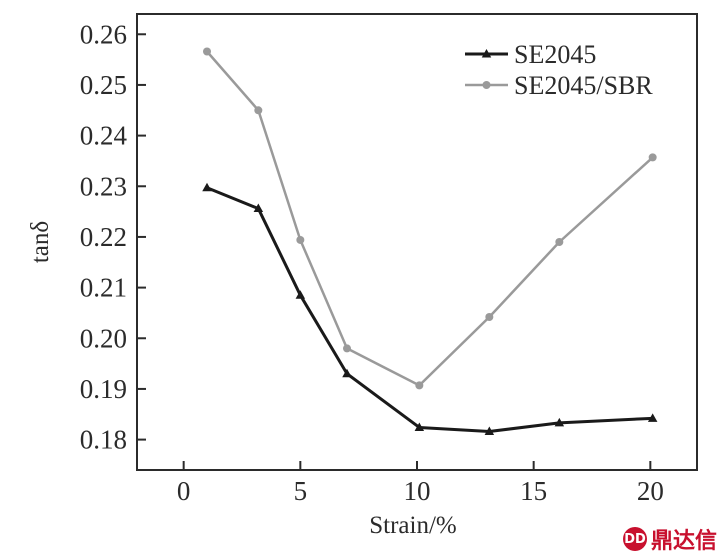  Describe the element at coordinates (533, 491) in the screenshot. I see `x-tick-label: 15` at that location.